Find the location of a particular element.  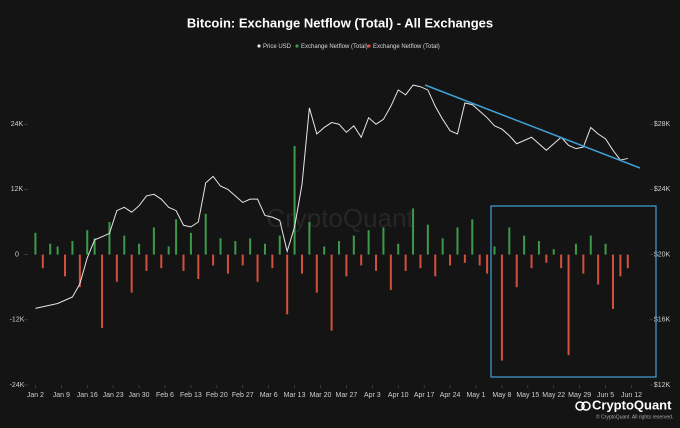

copyright: © CryptoQuant. All rights reserved. is located at coordinates (634, 416).